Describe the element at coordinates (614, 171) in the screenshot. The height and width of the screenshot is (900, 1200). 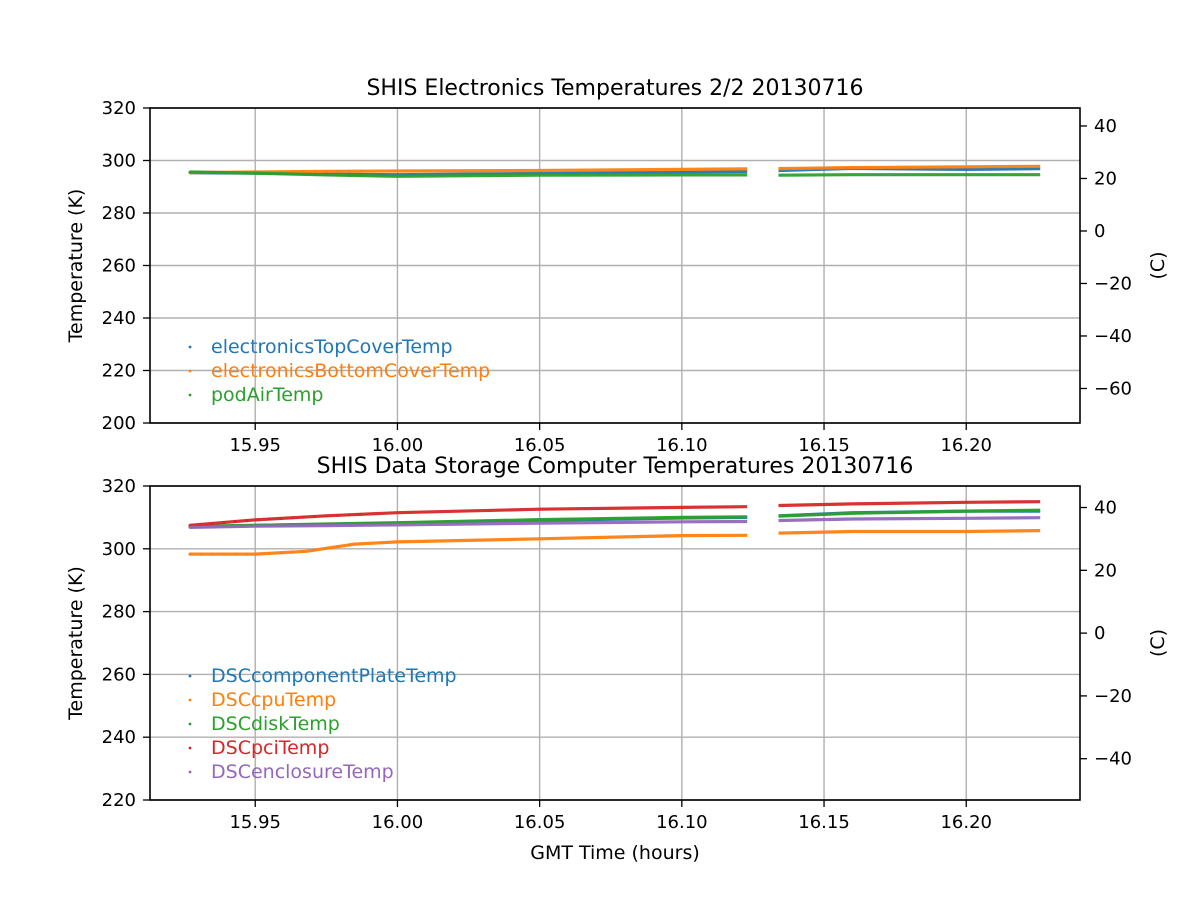
I see `series-group` at that location.